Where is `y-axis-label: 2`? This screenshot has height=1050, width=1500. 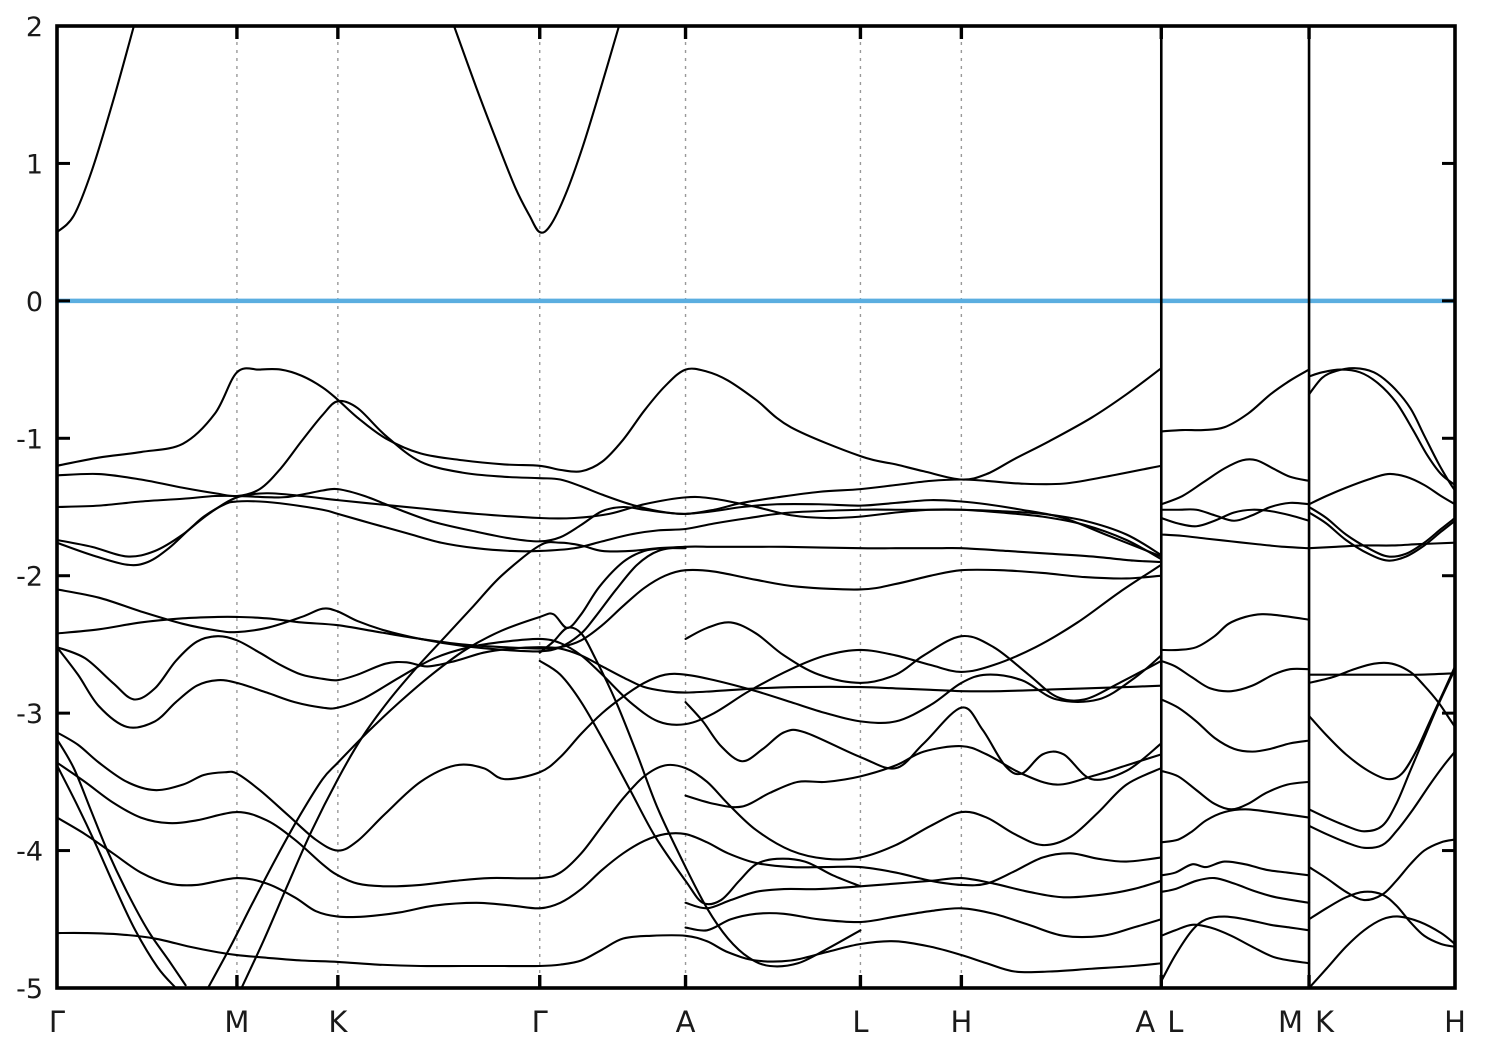
y-axis-label: 2 is located at coordinates (34, 27).